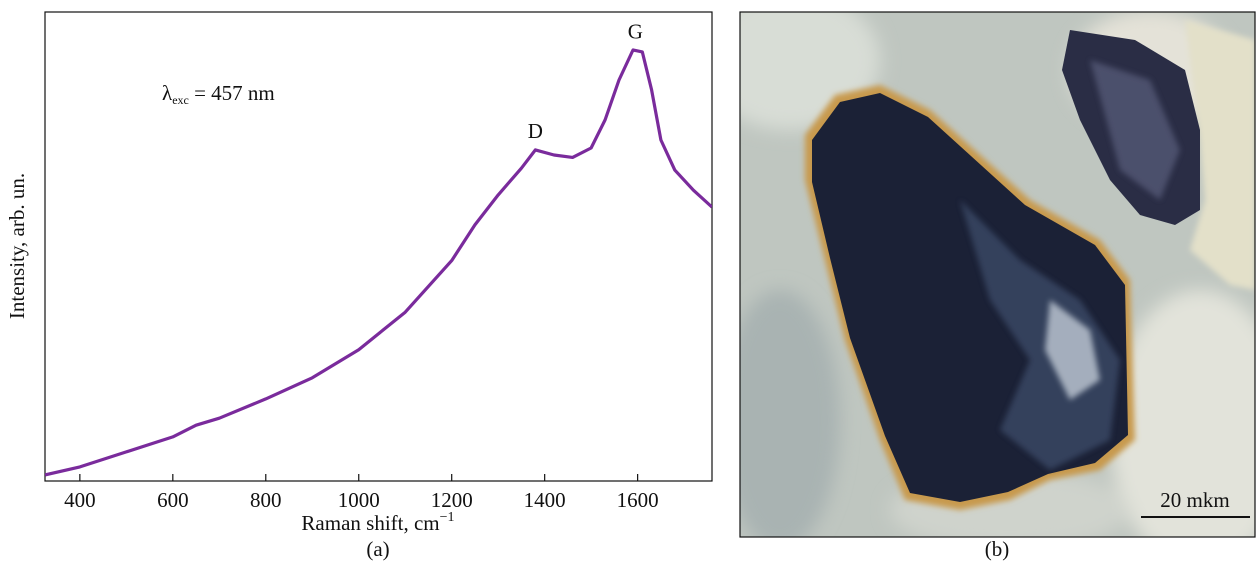  Describe the element at coordinates (452, 500) in the screenshot. I see `x-tick-label: 1200` at that location.